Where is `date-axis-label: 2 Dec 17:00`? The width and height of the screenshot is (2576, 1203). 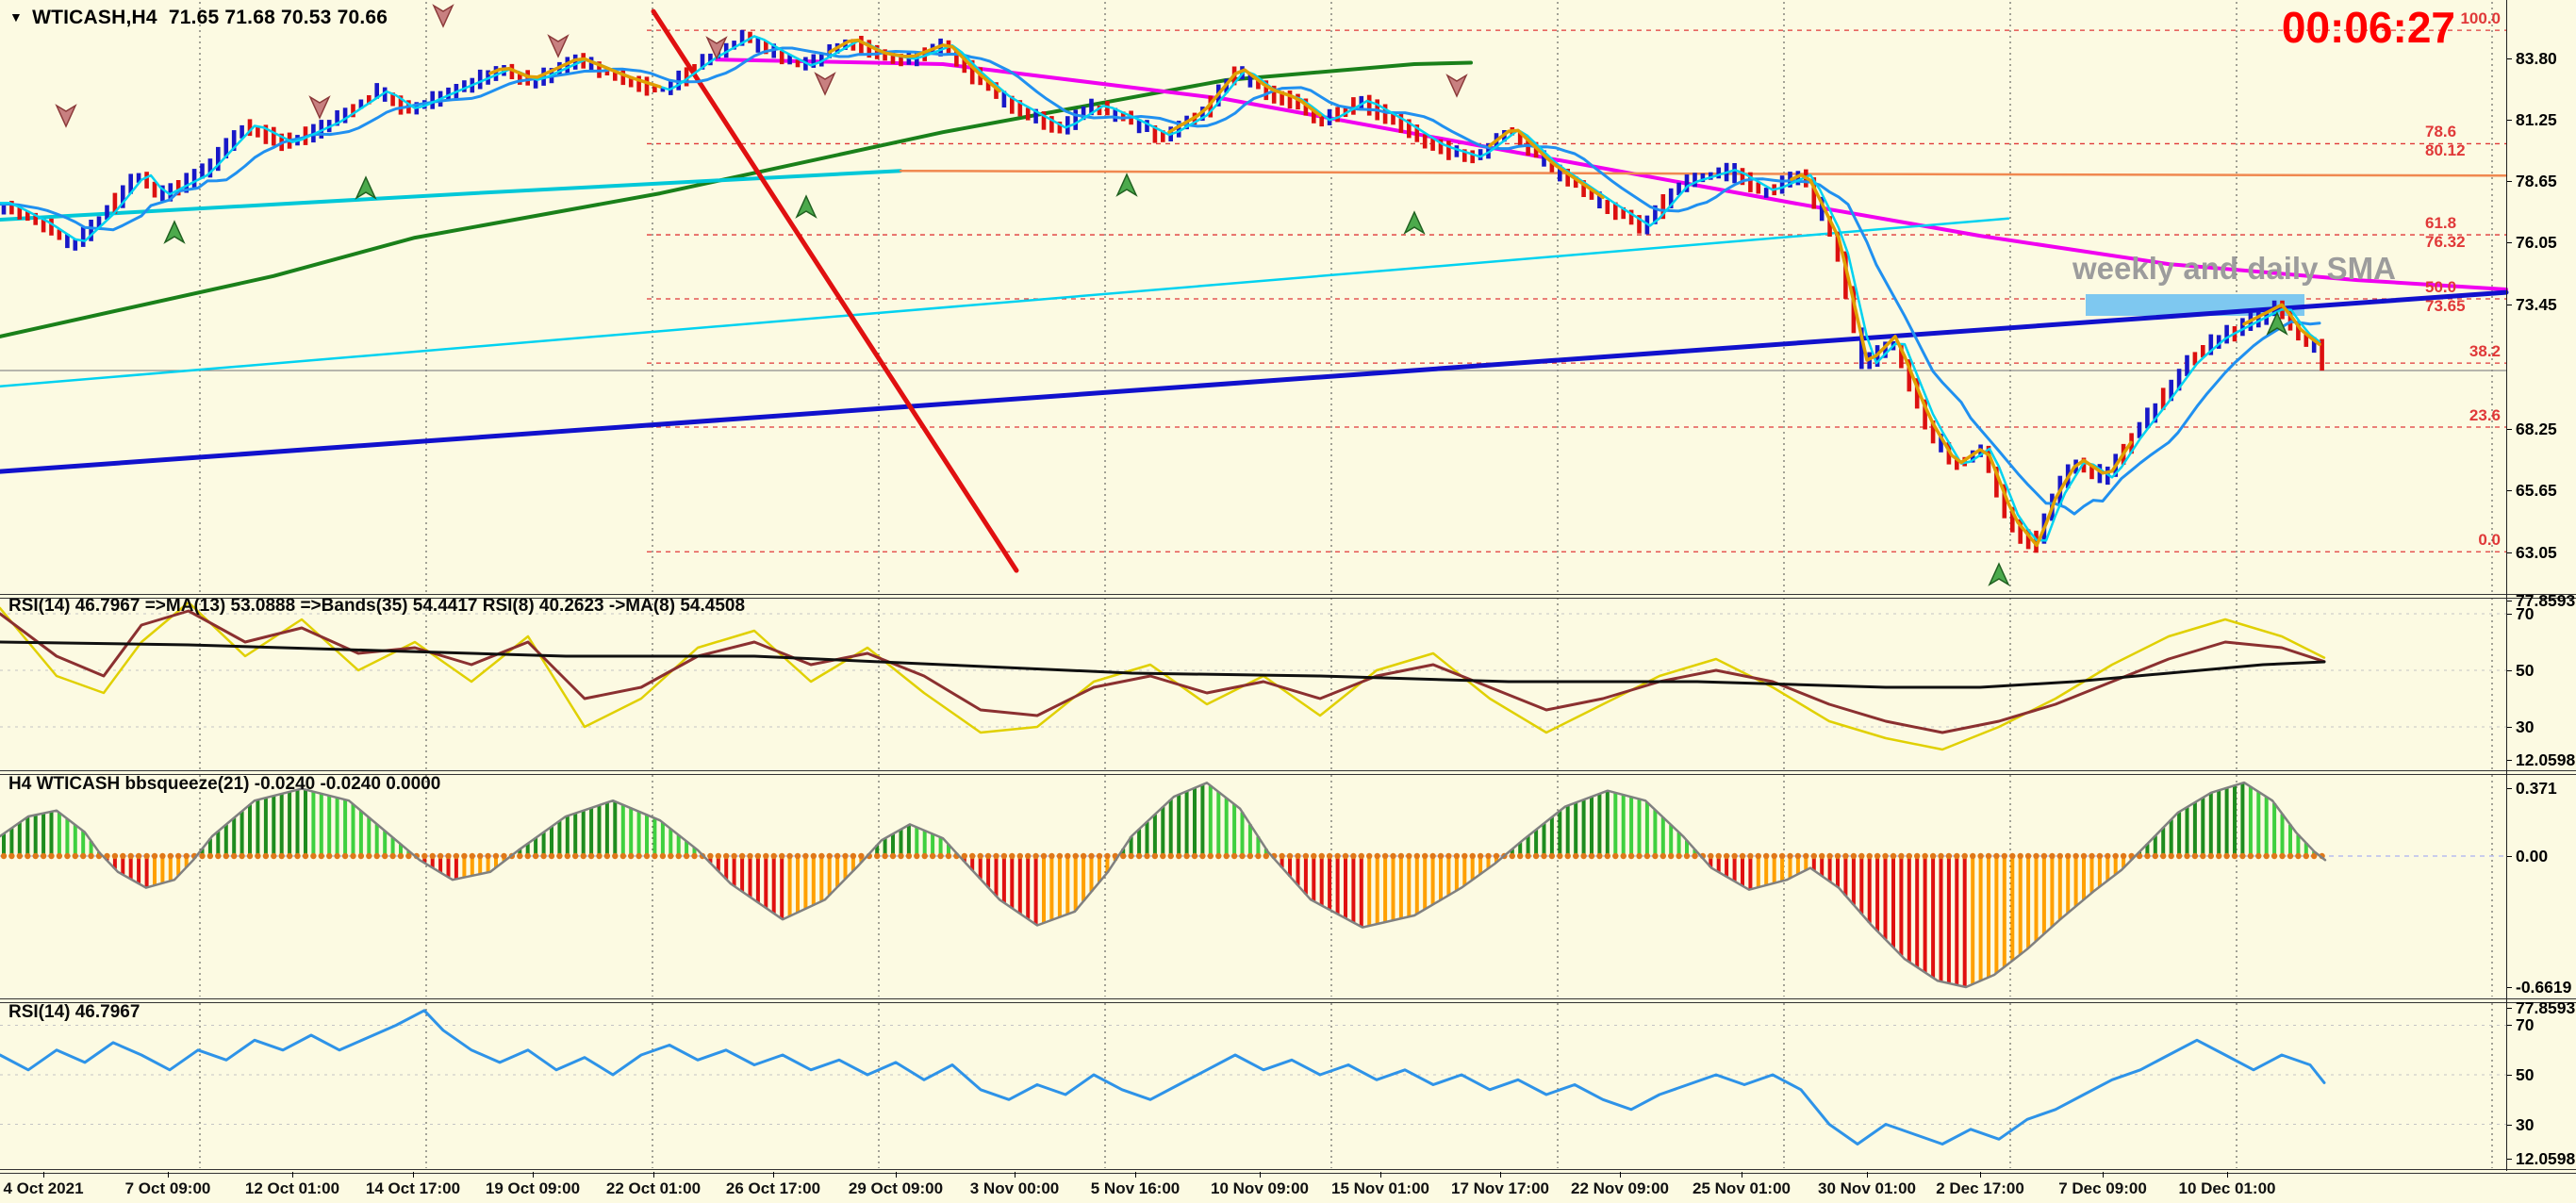
date-axis-label: 2 Dec 17:00 is located at coordinates (1980, 1188).